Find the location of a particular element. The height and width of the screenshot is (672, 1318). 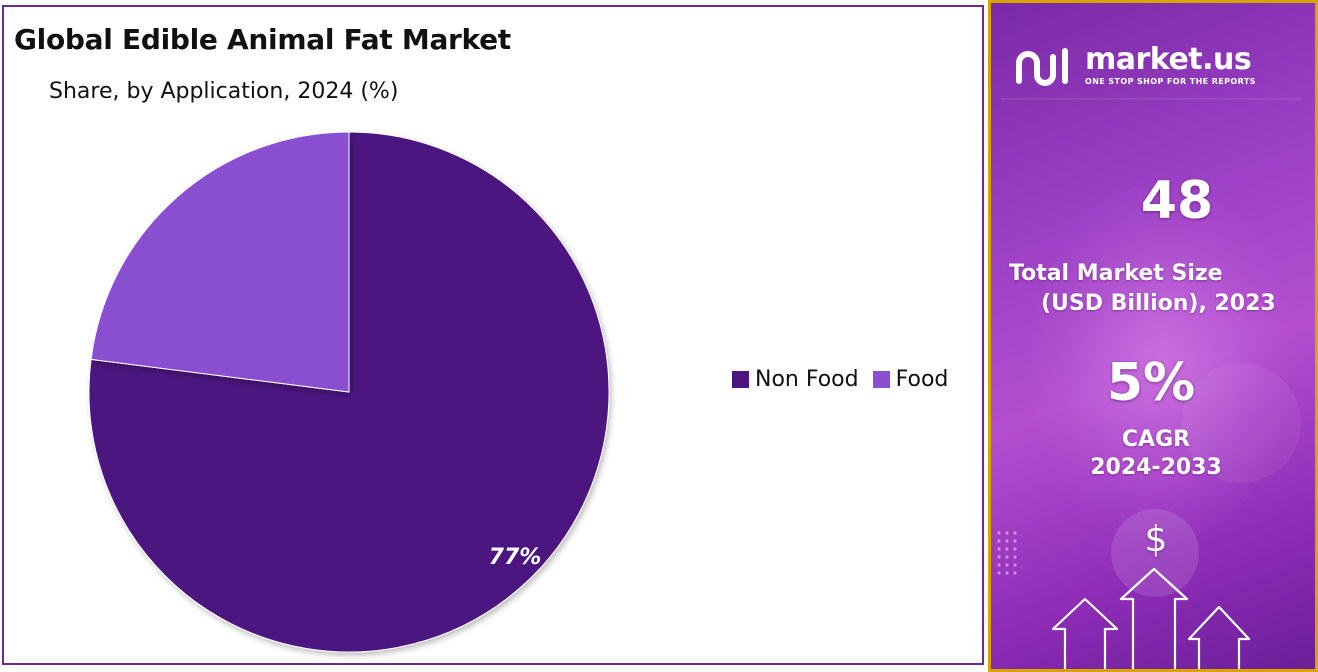

brand-logo: market.us ONE STOP SHOP FOR THE REPORTS is located at coordinates (1134, 65).